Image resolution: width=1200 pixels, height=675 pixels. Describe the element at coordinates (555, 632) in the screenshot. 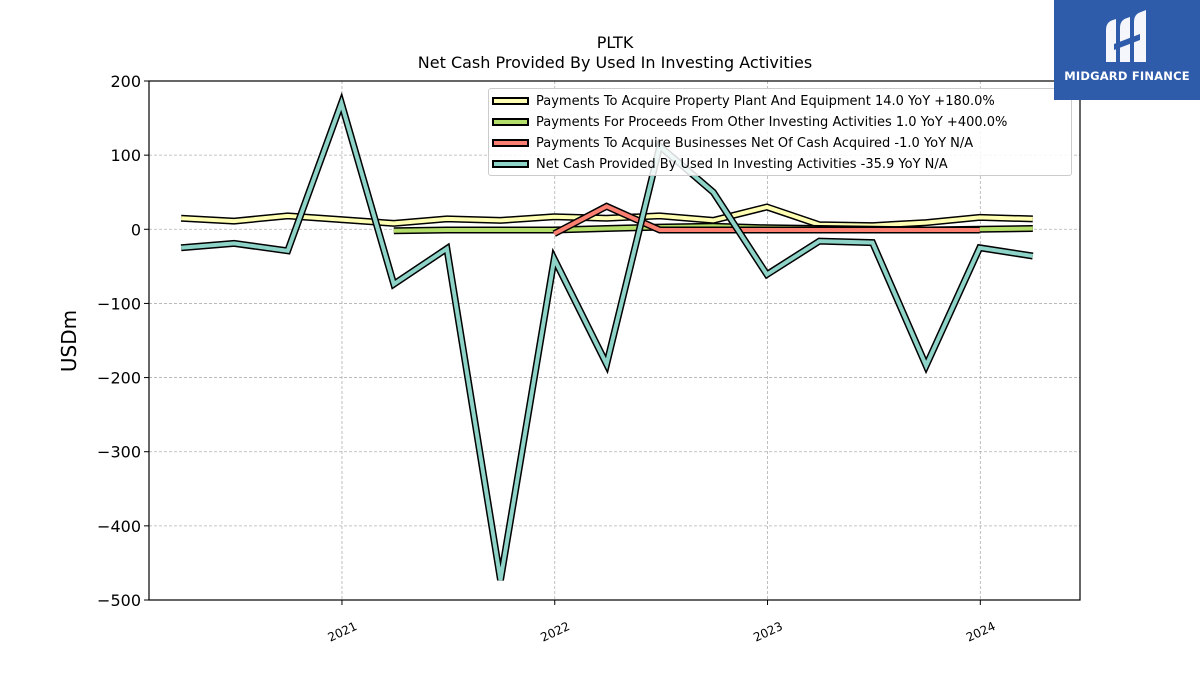

I see `x-tick-label: 2022` at that location.